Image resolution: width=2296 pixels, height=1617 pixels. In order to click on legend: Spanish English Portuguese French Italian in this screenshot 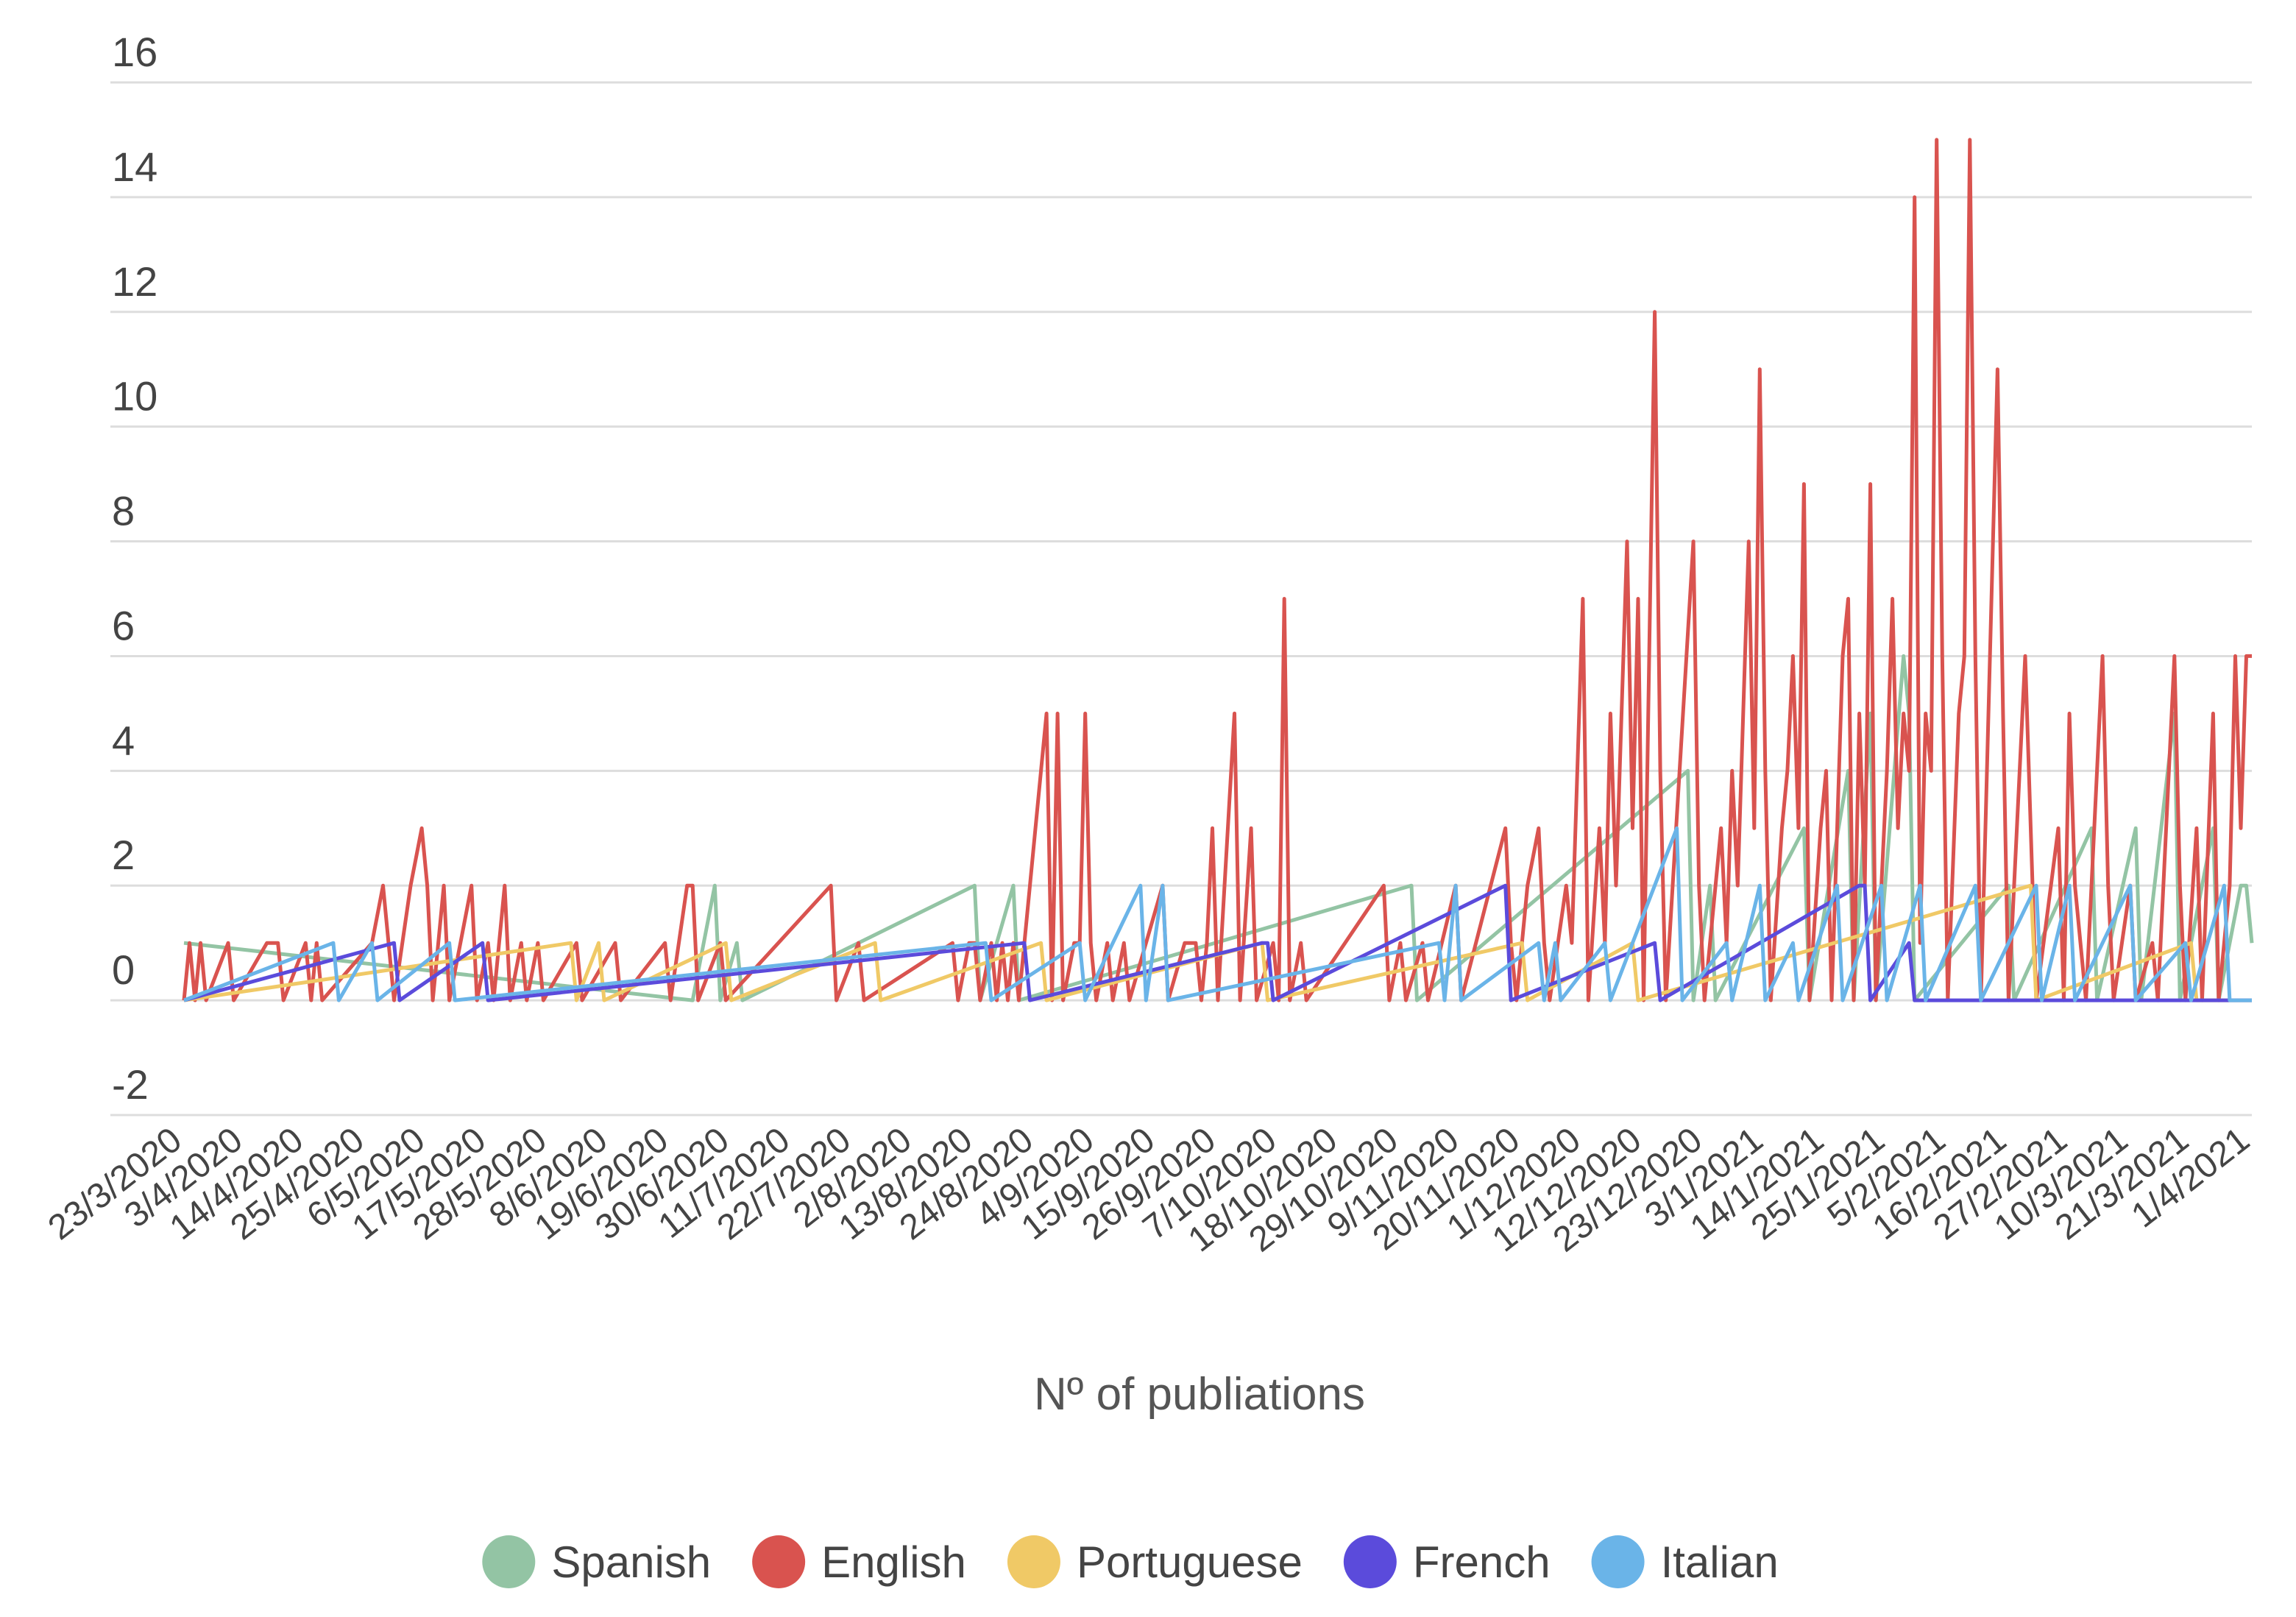, I will do `click(1130, 1562)`.